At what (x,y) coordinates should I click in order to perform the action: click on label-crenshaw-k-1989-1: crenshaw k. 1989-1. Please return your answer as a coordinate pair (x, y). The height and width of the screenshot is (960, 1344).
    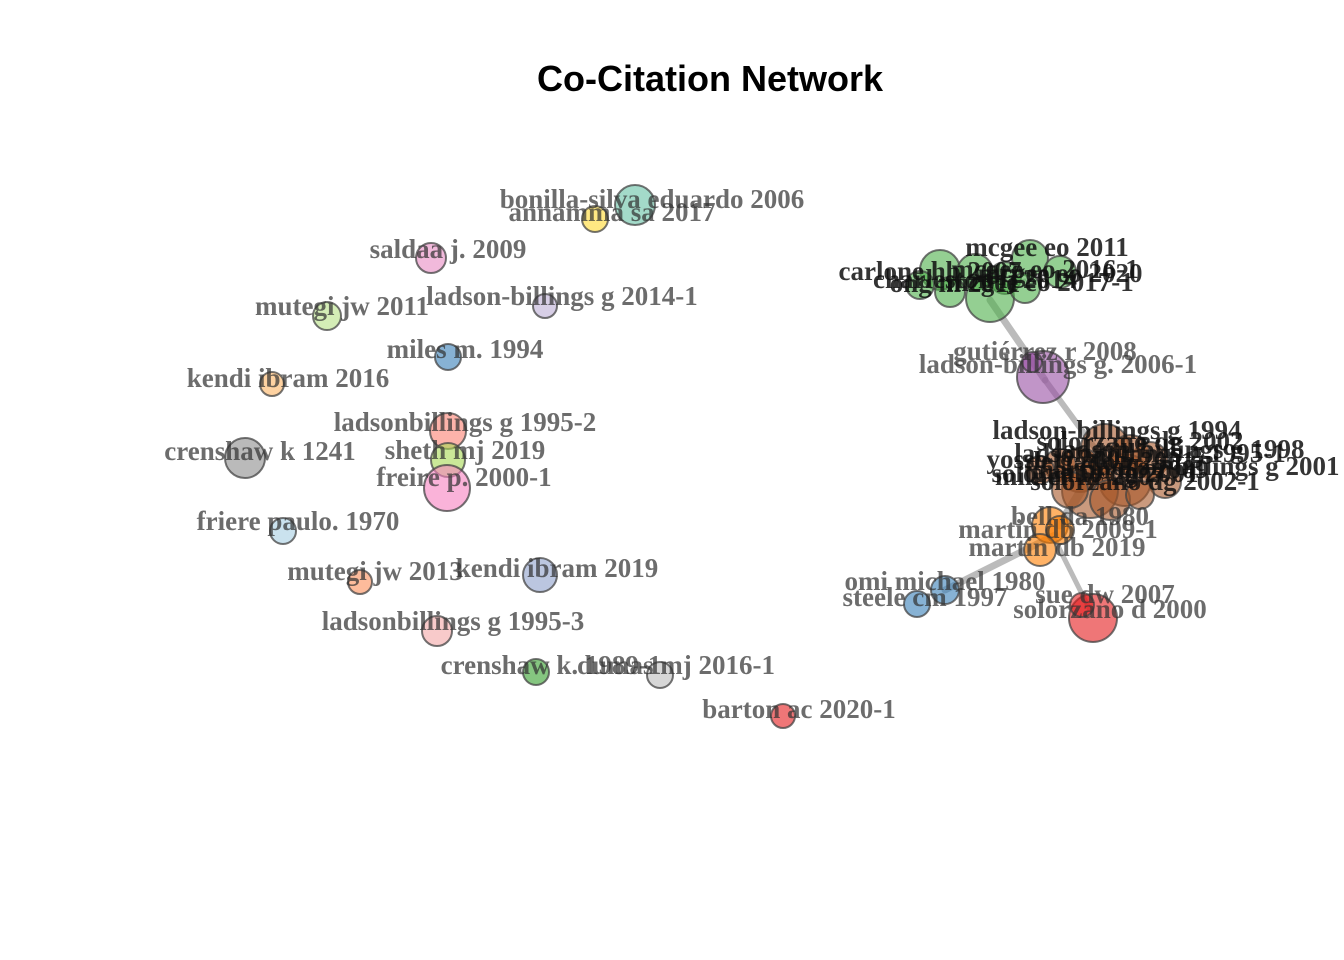
    Looking at the image, I should click on (551, 665).